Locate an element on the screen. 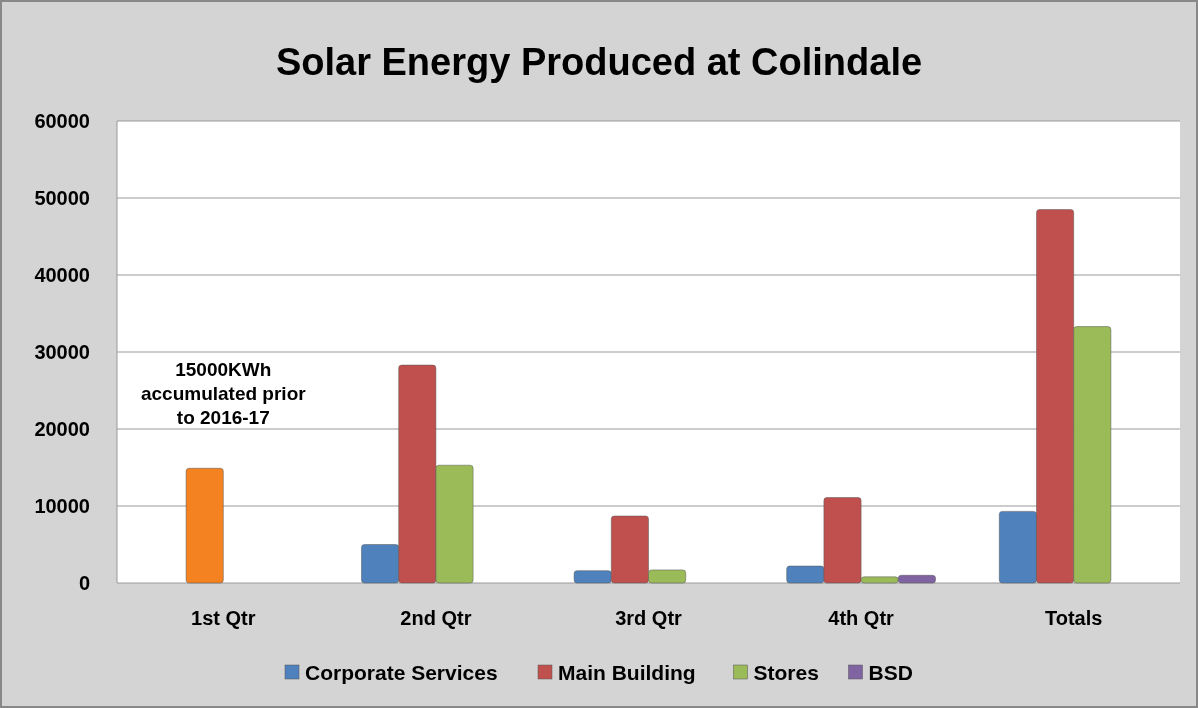  bar is located at coordinates (204, 526).